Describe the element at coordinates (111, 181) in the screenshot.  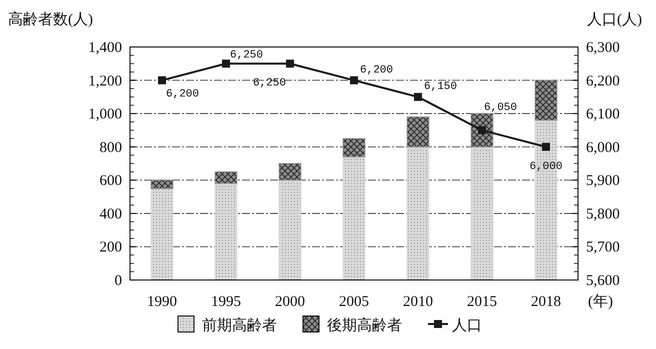
I see `y-tick-label: 600` at that location.